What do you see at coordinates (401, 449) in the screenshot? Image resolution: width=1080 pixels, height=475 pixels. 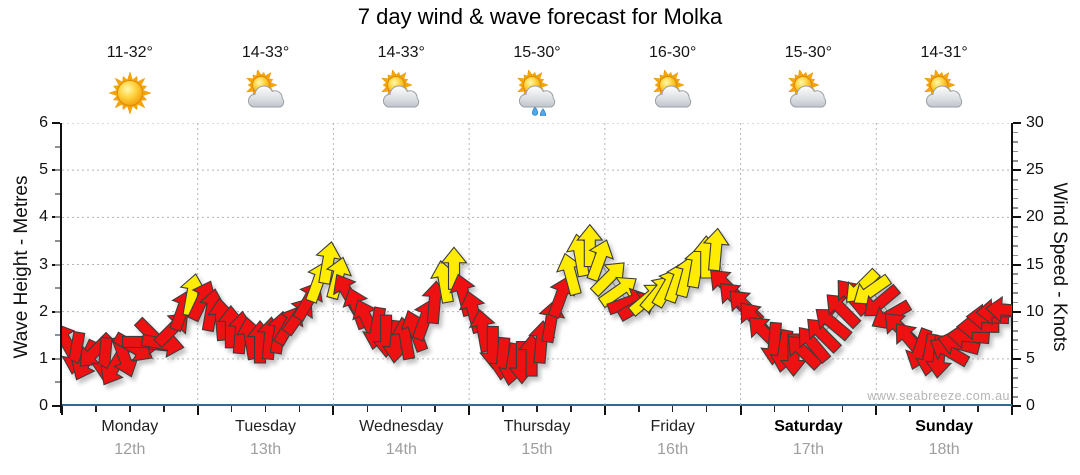 I see `date-label: 14th` at bounding box center [401, 449].